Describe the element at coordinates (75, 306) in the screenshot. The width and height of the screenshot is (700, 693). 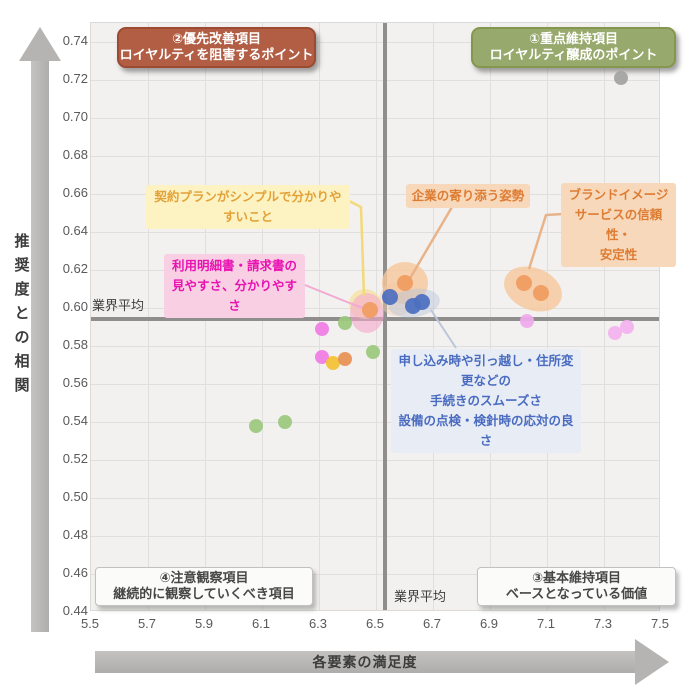
I see `y-tick-label: 0.60` at that location.